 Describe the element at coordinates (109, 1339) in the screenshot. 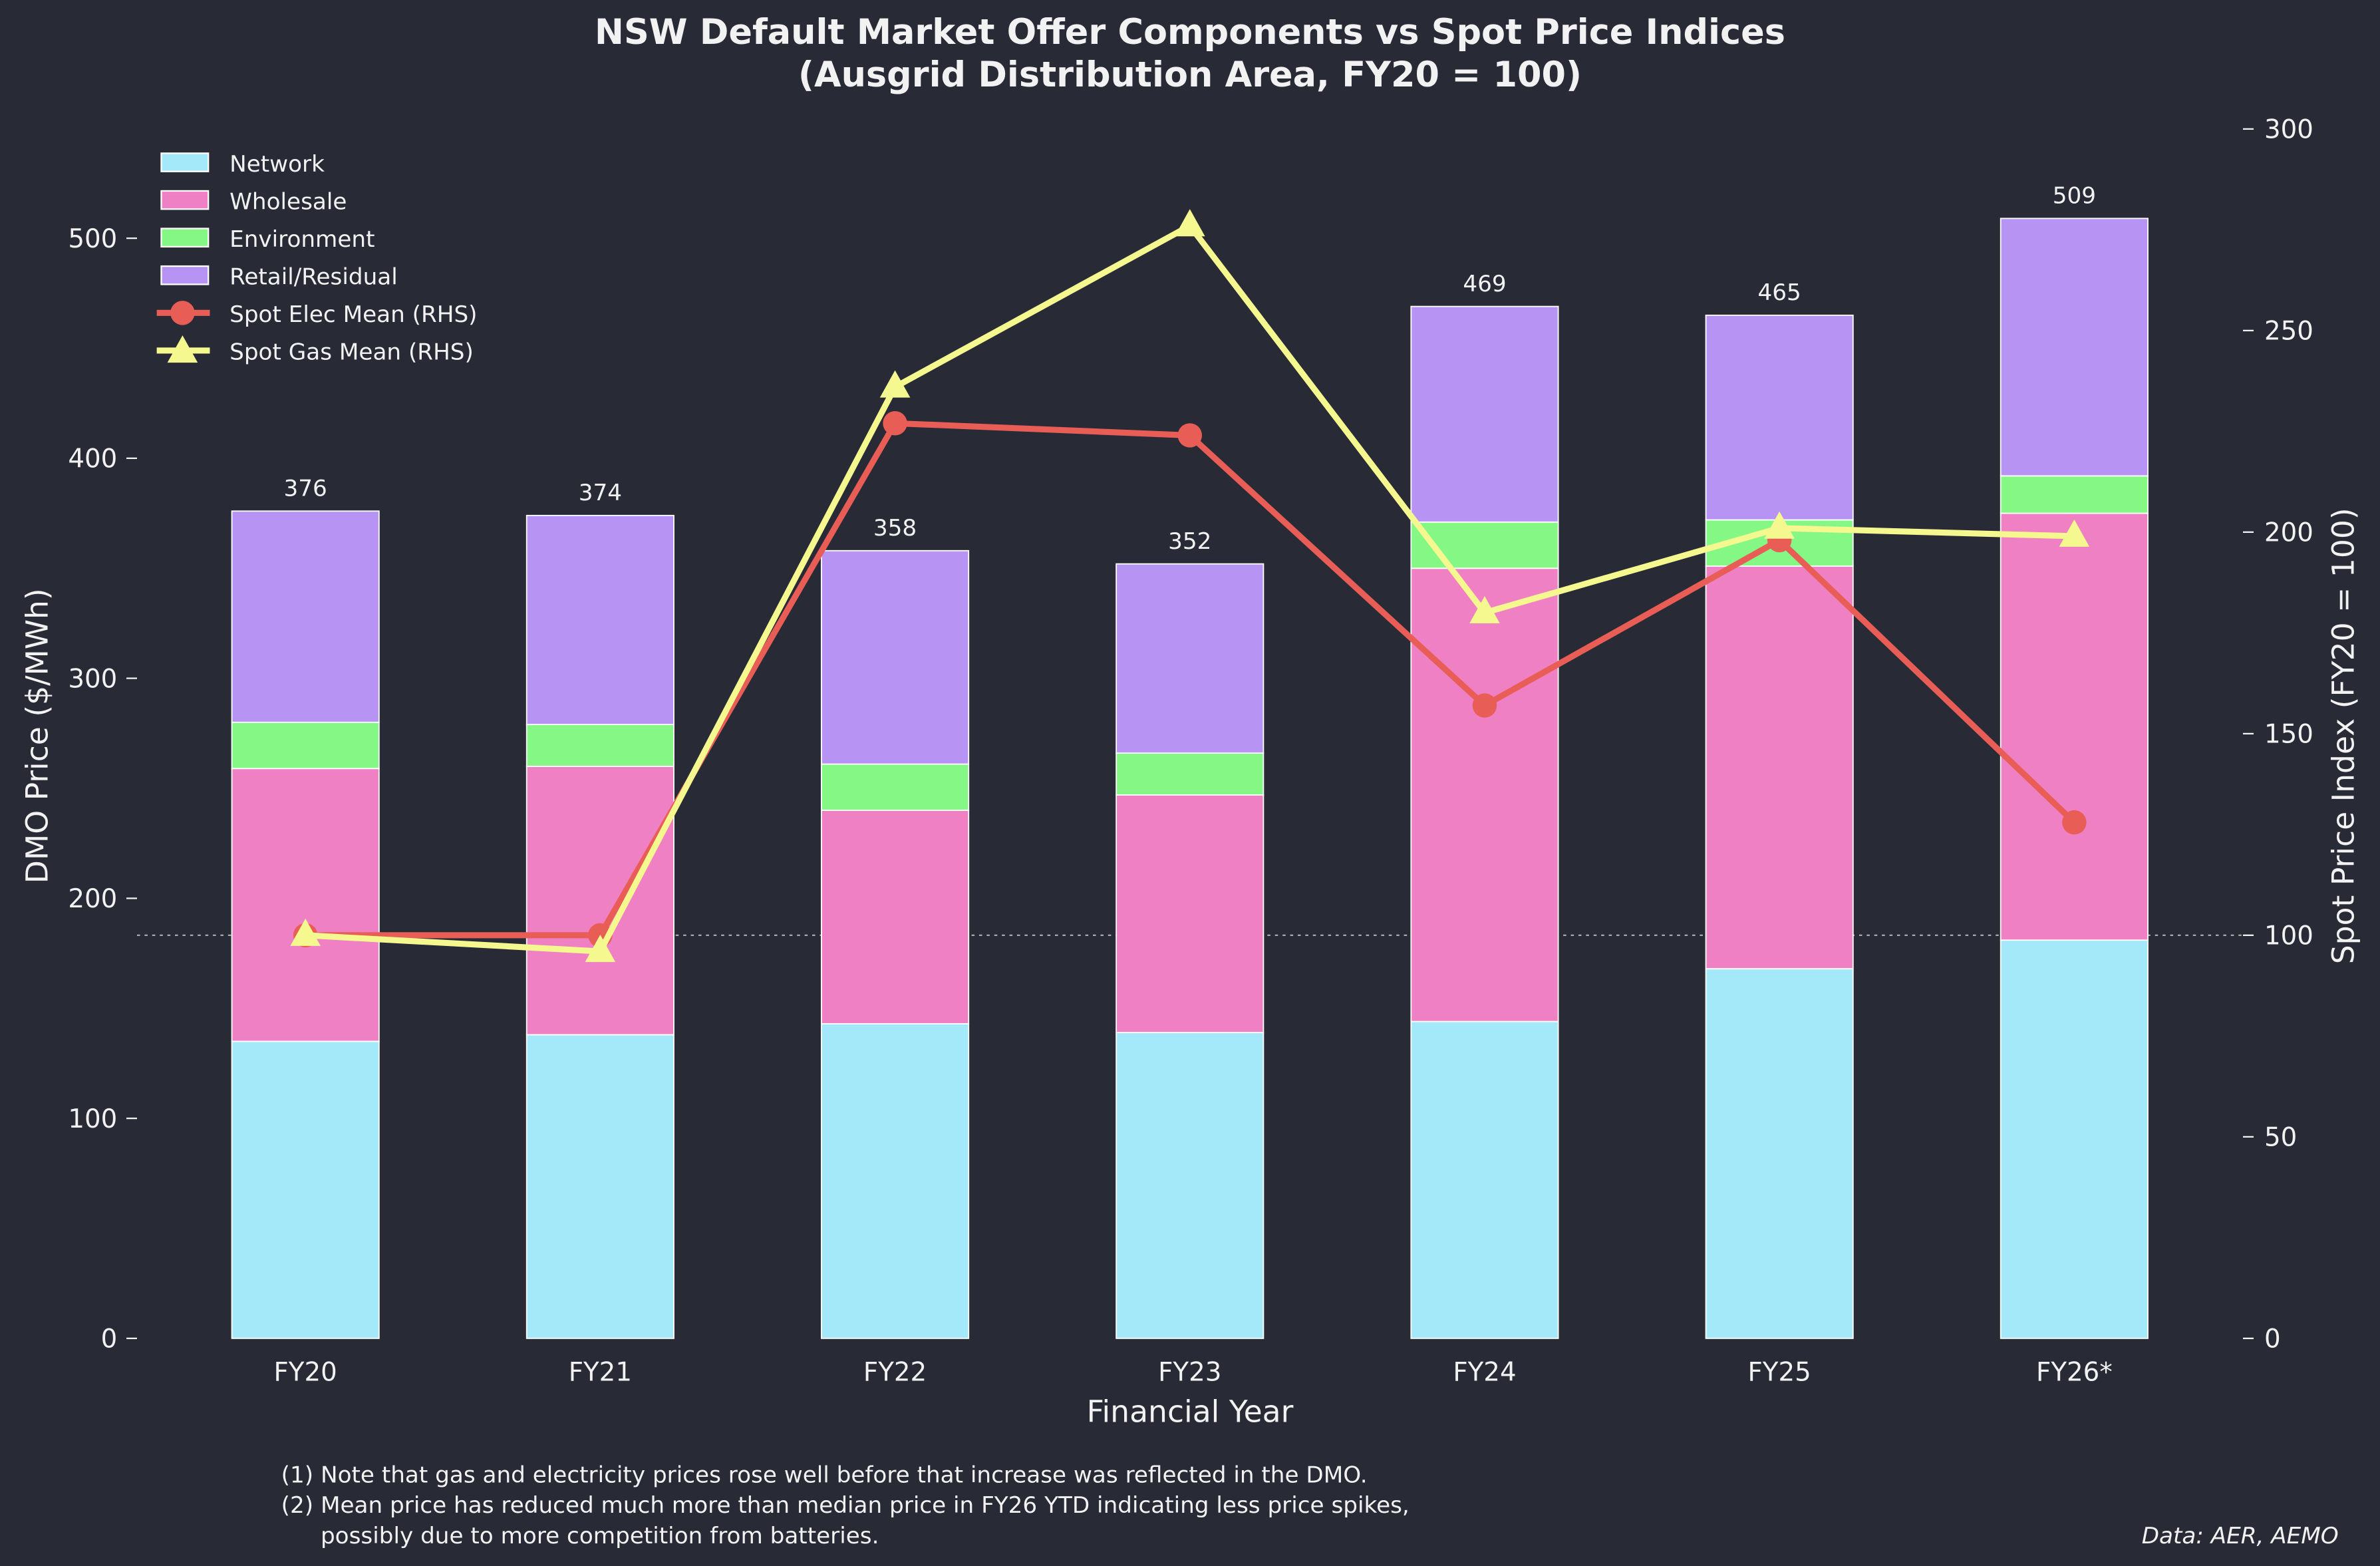

I see `y-tick-label: 0` at that location.